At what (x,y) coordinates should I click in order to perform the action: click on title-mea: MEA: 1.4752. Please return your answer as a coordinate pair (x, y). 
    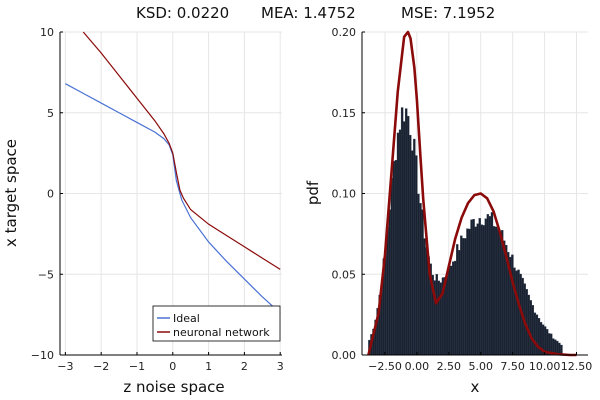
    Looking at the image, I should click on (308, 13).